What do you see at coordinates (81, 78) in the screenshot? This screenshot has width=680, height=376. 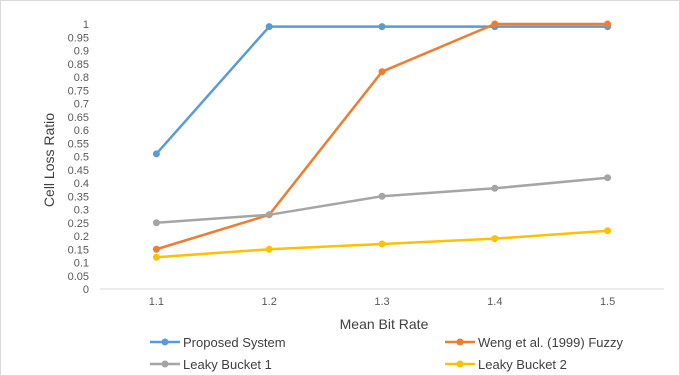 I see `y-tick-label: 0.8` at bounding box center [81, 78].